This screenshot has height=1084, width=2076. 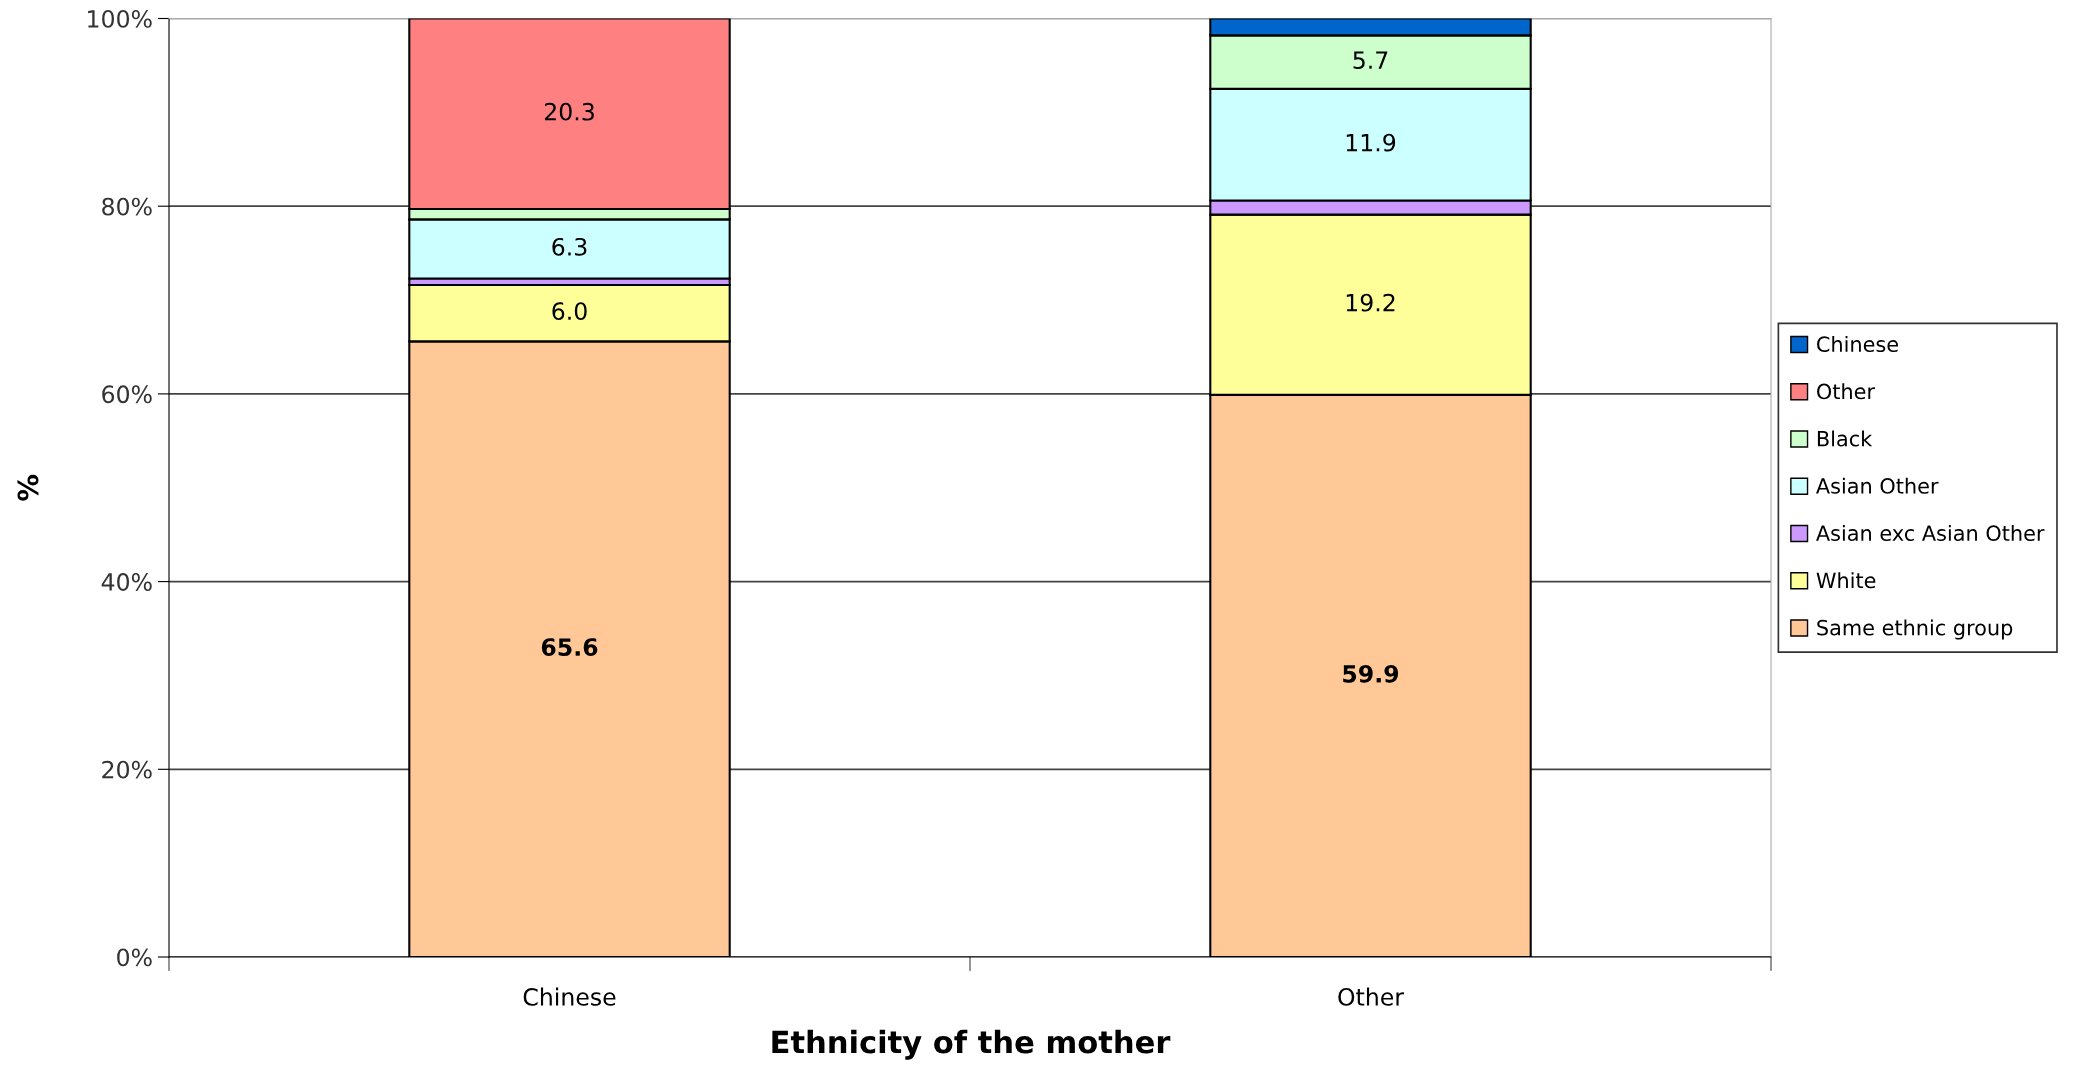 I want to click on legend-label: Asian Other, so click(x=1877, y=485).